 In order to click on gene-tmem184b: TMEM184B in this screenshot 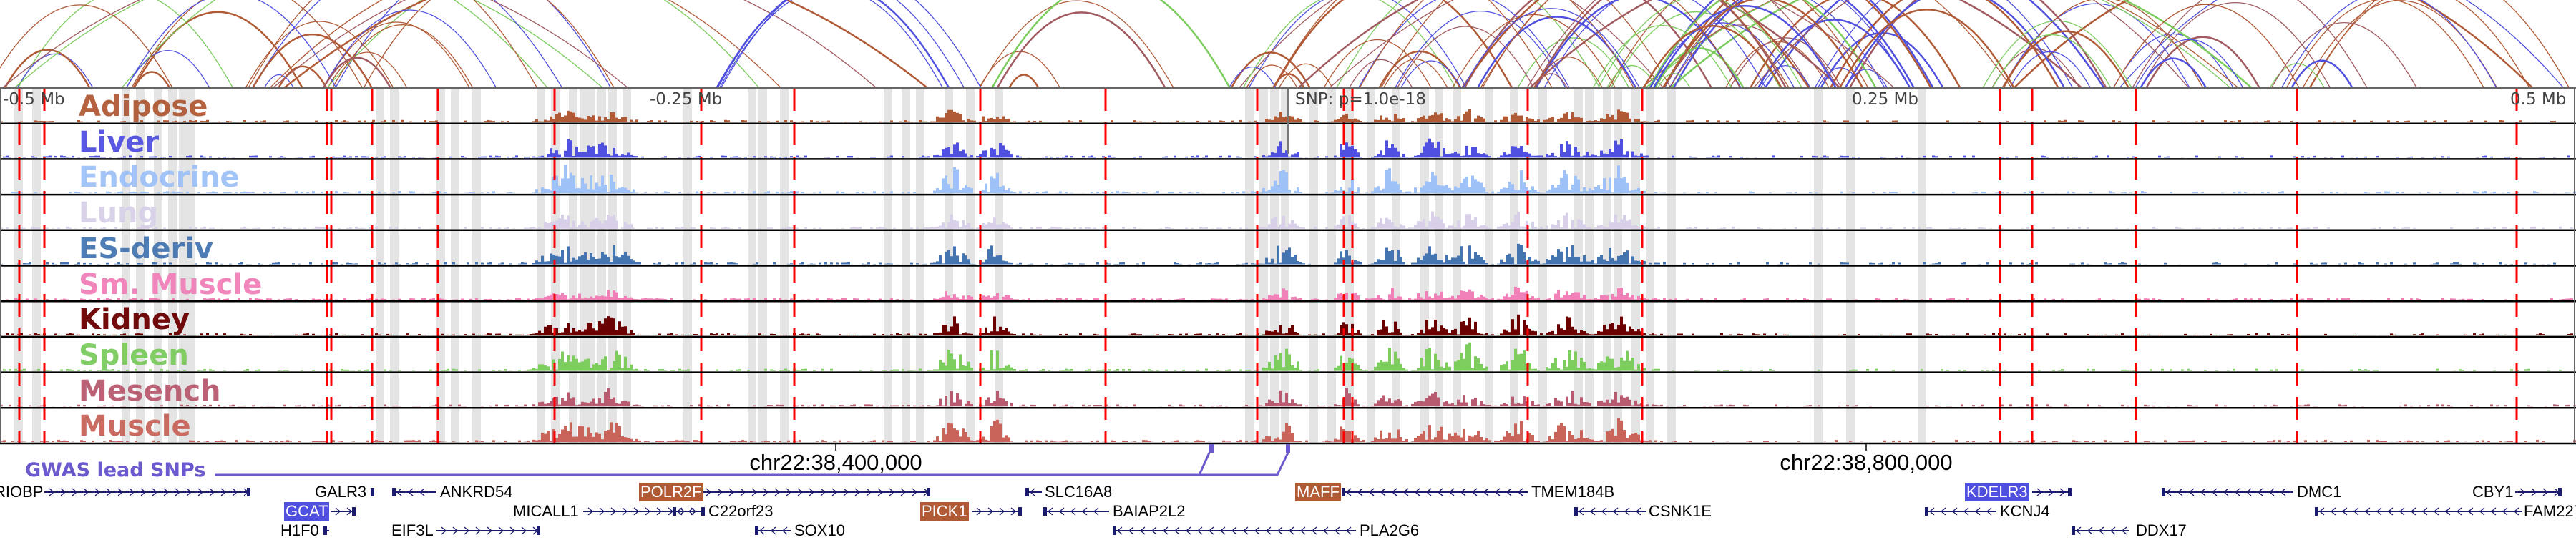, I will do `click(1573, 492)`.